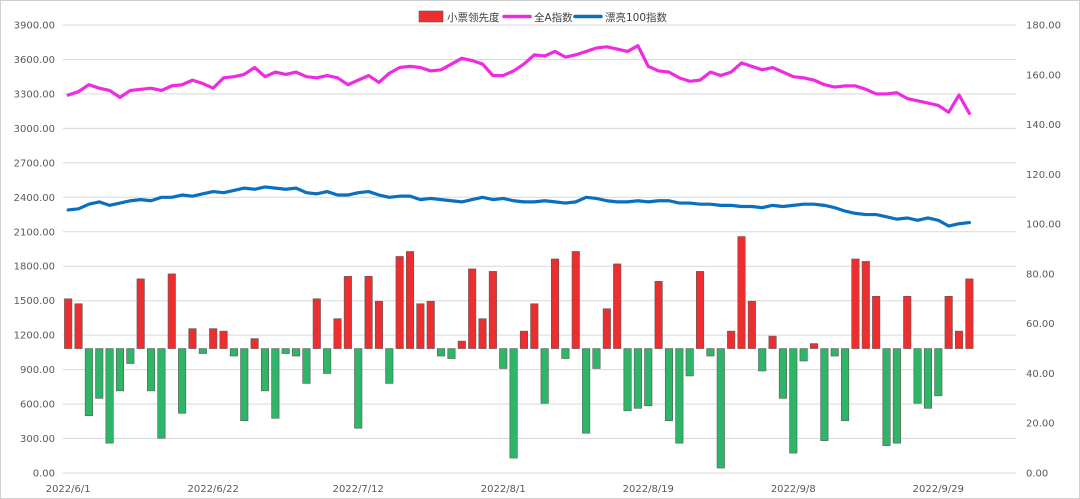 This screenshot has height=499, width=1080. Describe the element at coordinates (1043, 225) in the screenshot. I see `right-axis-tick-label: 100.00` at that location.